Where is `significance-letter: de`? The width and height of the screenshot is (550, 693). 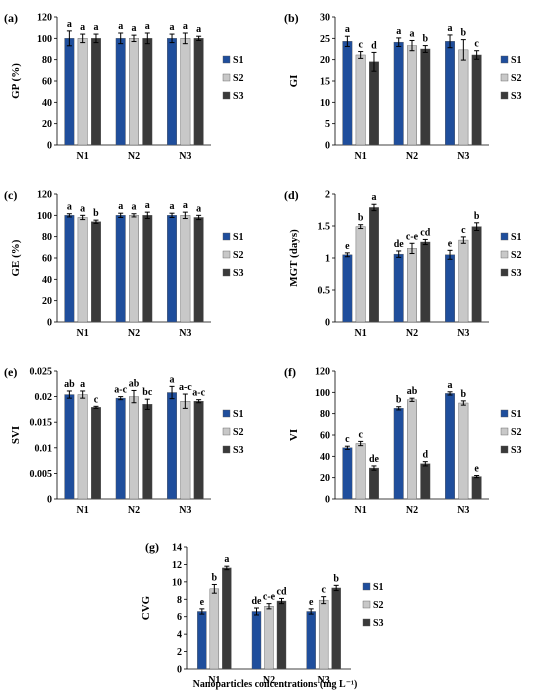 significance-letter: de is located at coordinates (374, 459).